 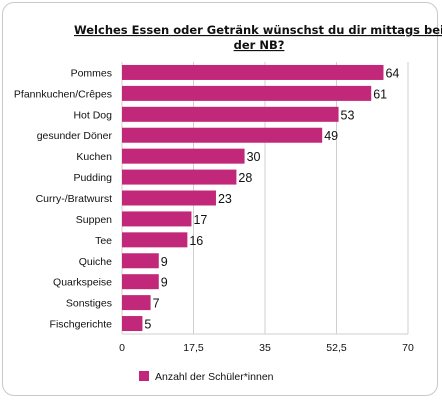 What do you see at coordinates (331, 136) in the screenshot?
I see `value-label-4: 49` at bounding box center [331, 136].